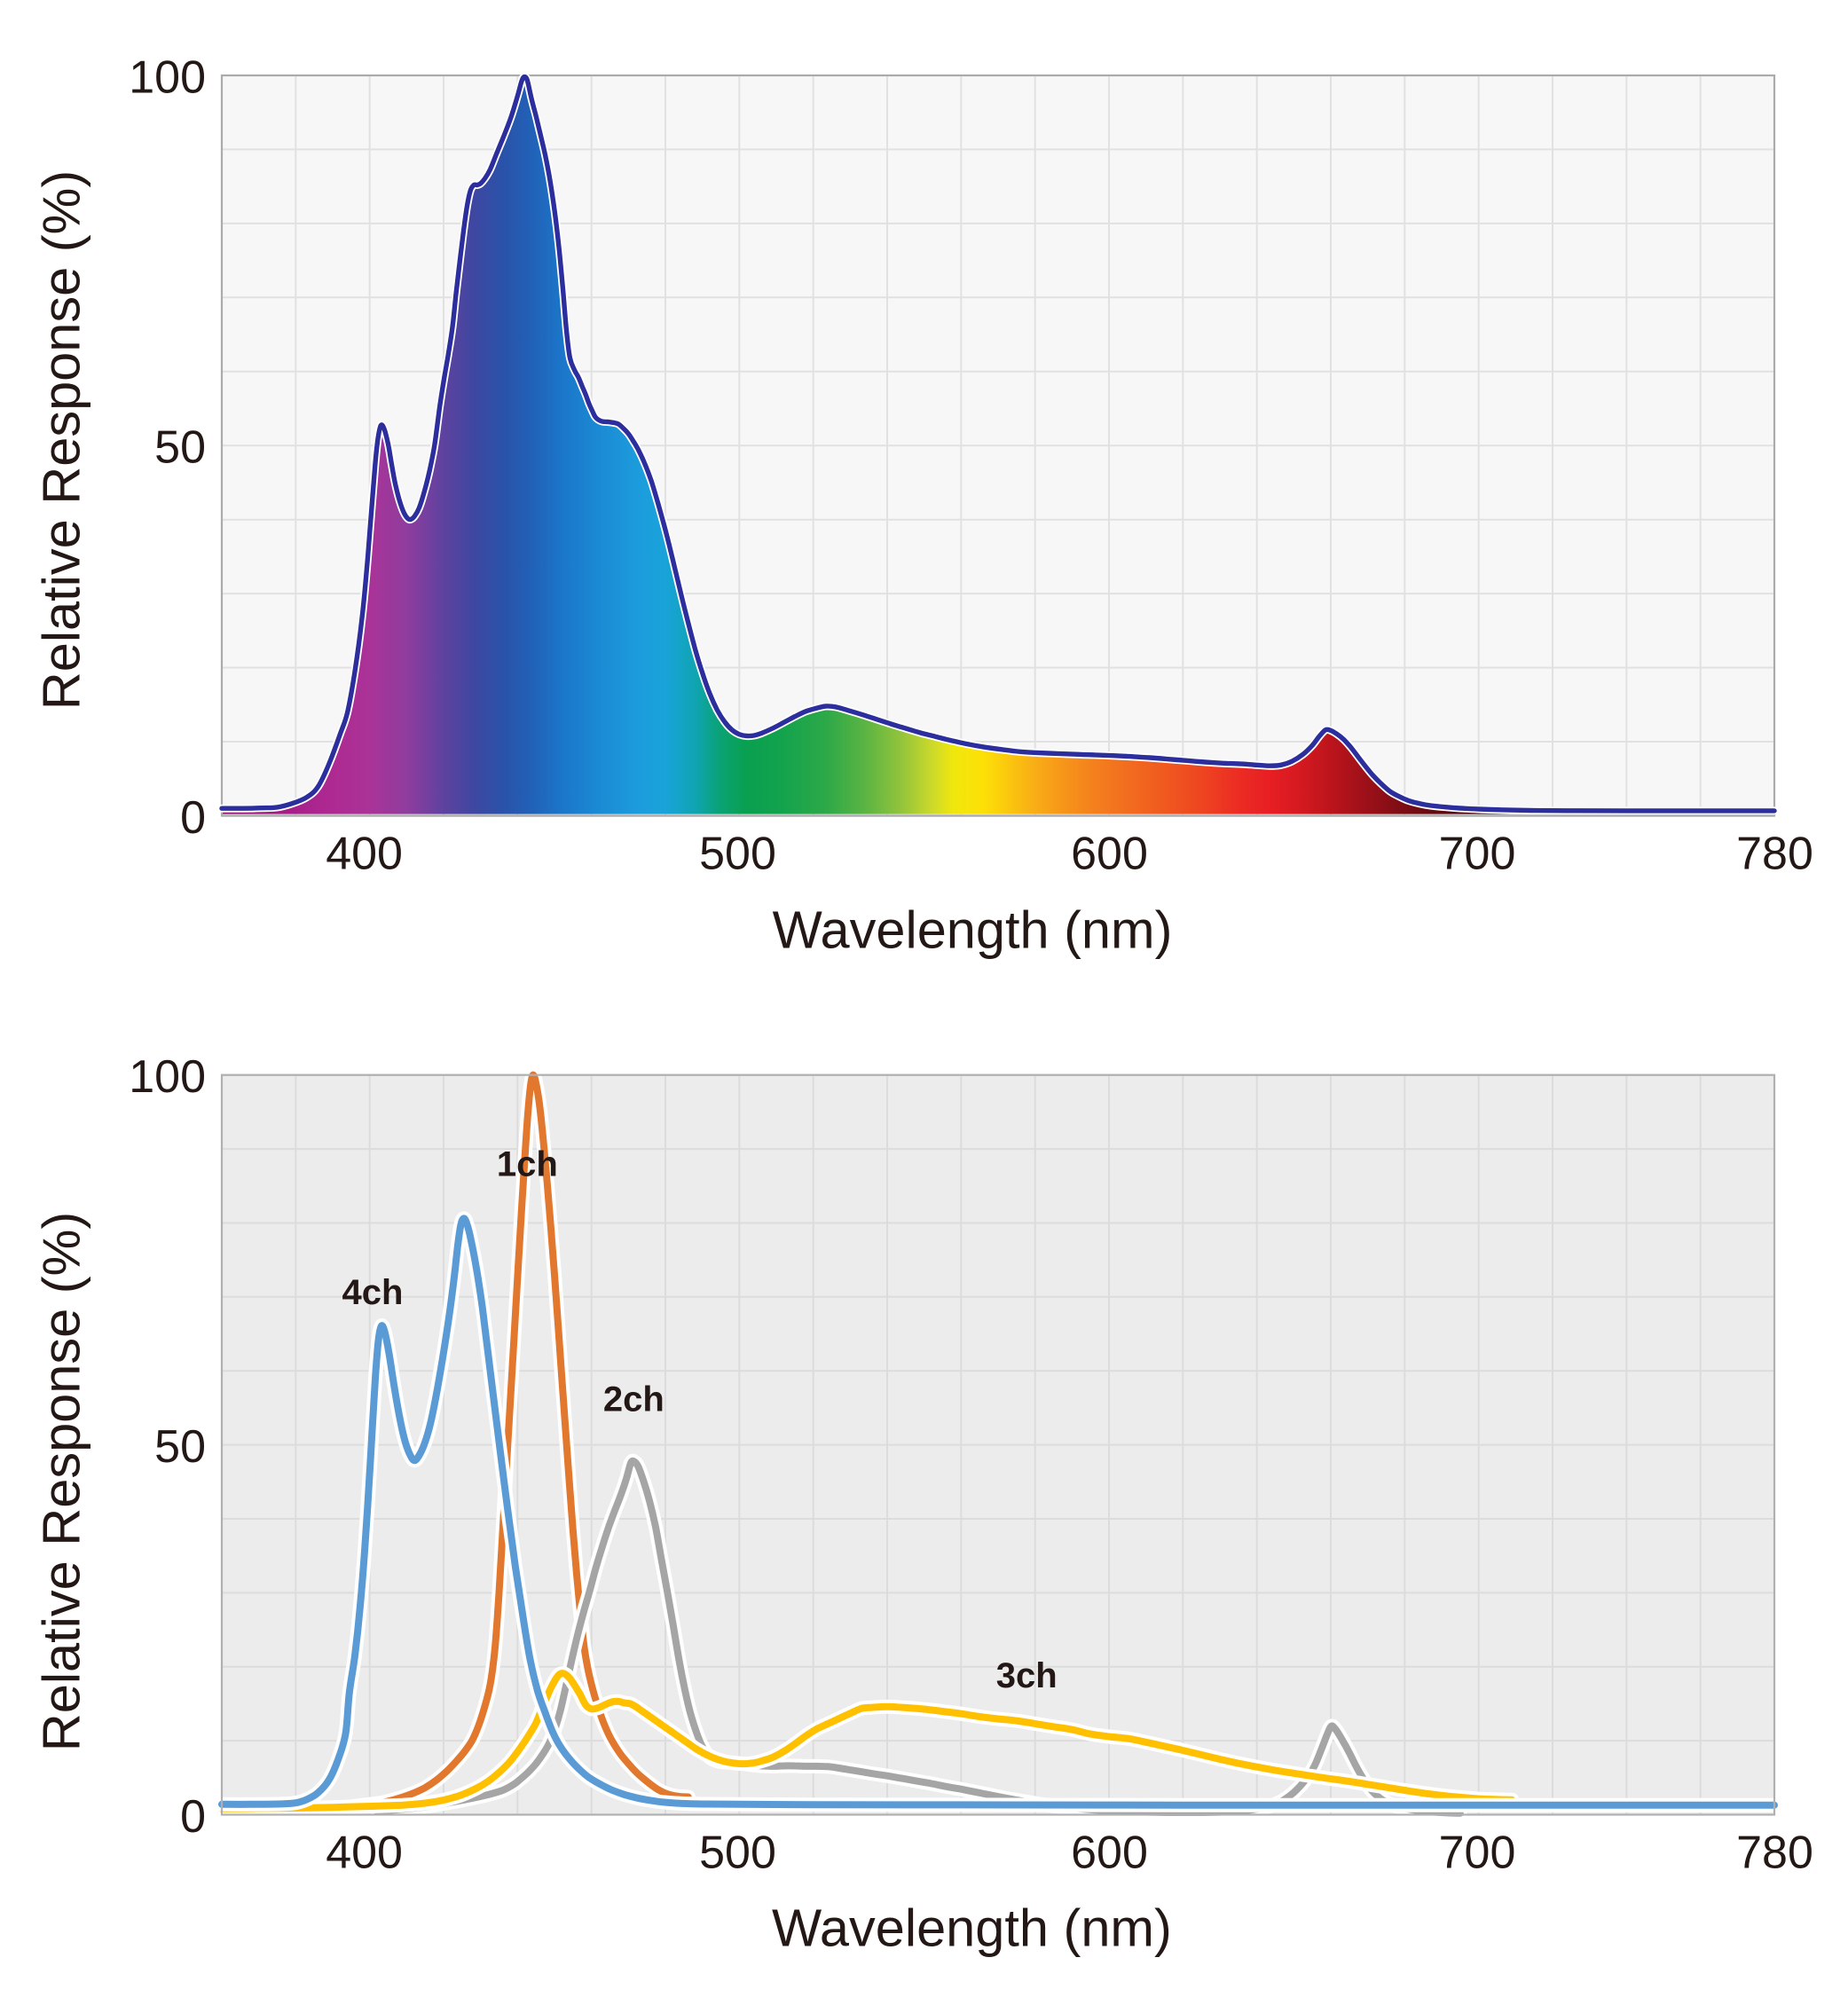  What do you see at coordinates (527, 1164) in the screenshot?
I see `svg-text: 1ch` at bounding box center [527, 1164].